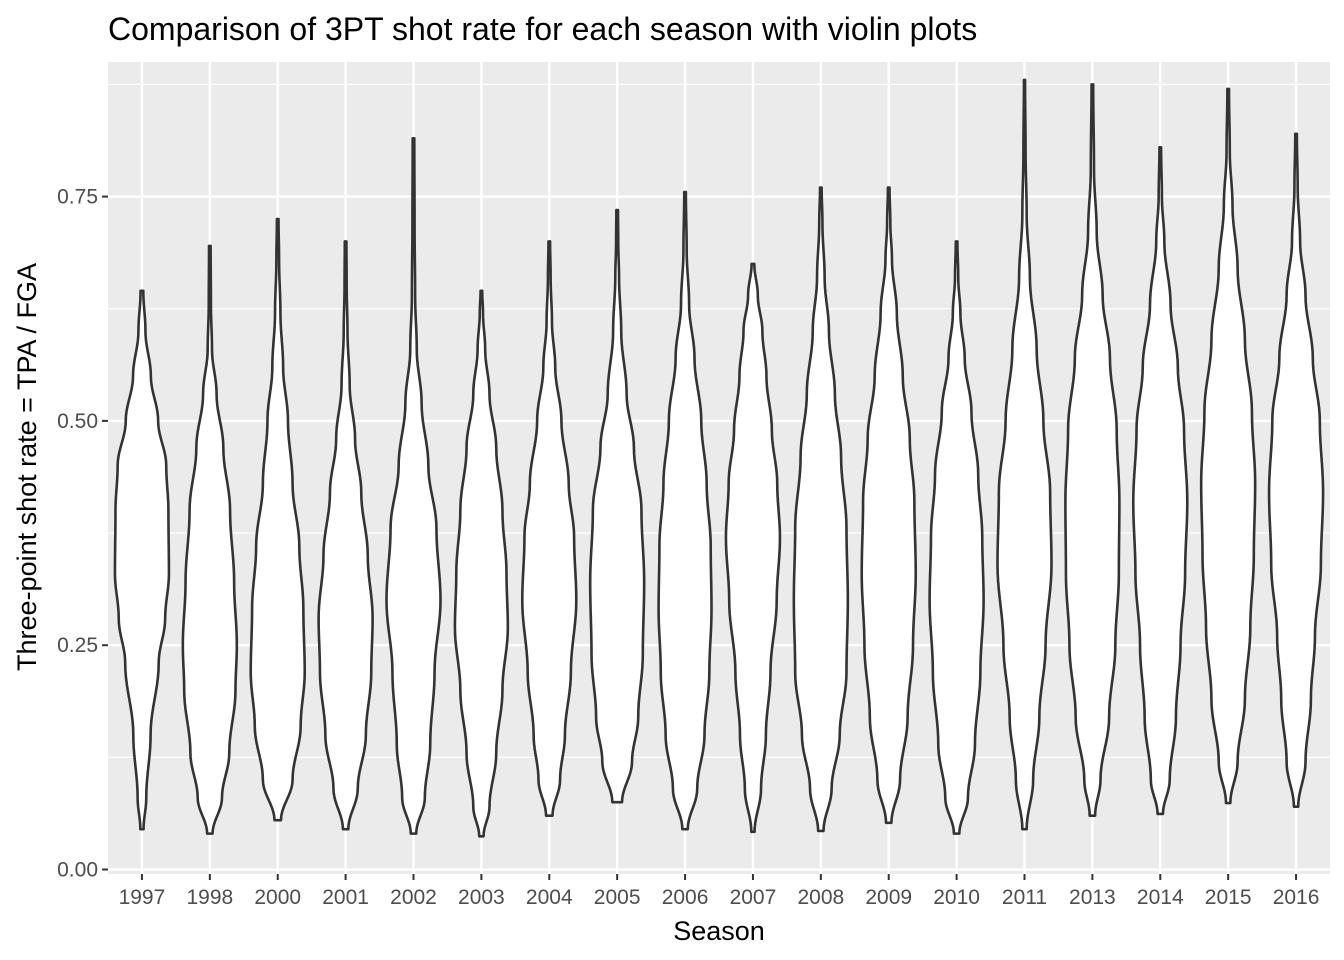  I want to click on x-tick-label: 2007, so click(753, 897).